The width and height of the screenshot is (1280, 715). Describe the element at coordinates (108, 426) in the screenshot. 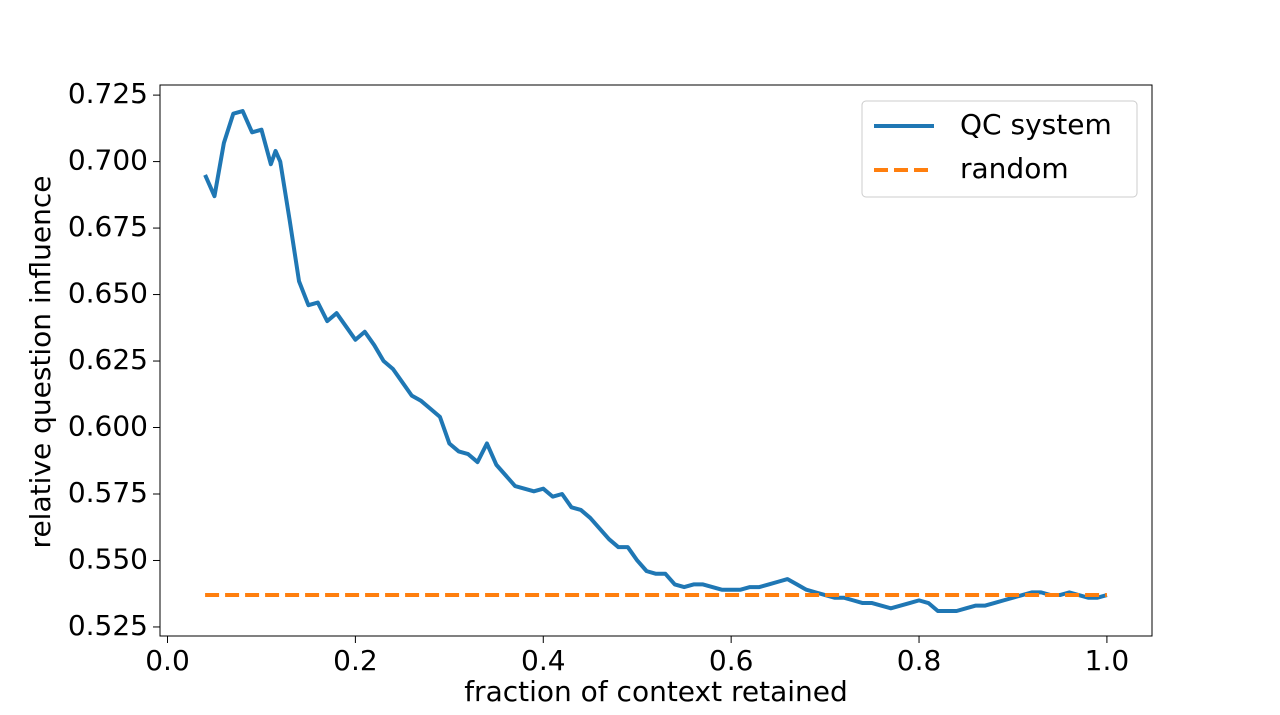

I see `y-tick-label: 0.600` at that location.